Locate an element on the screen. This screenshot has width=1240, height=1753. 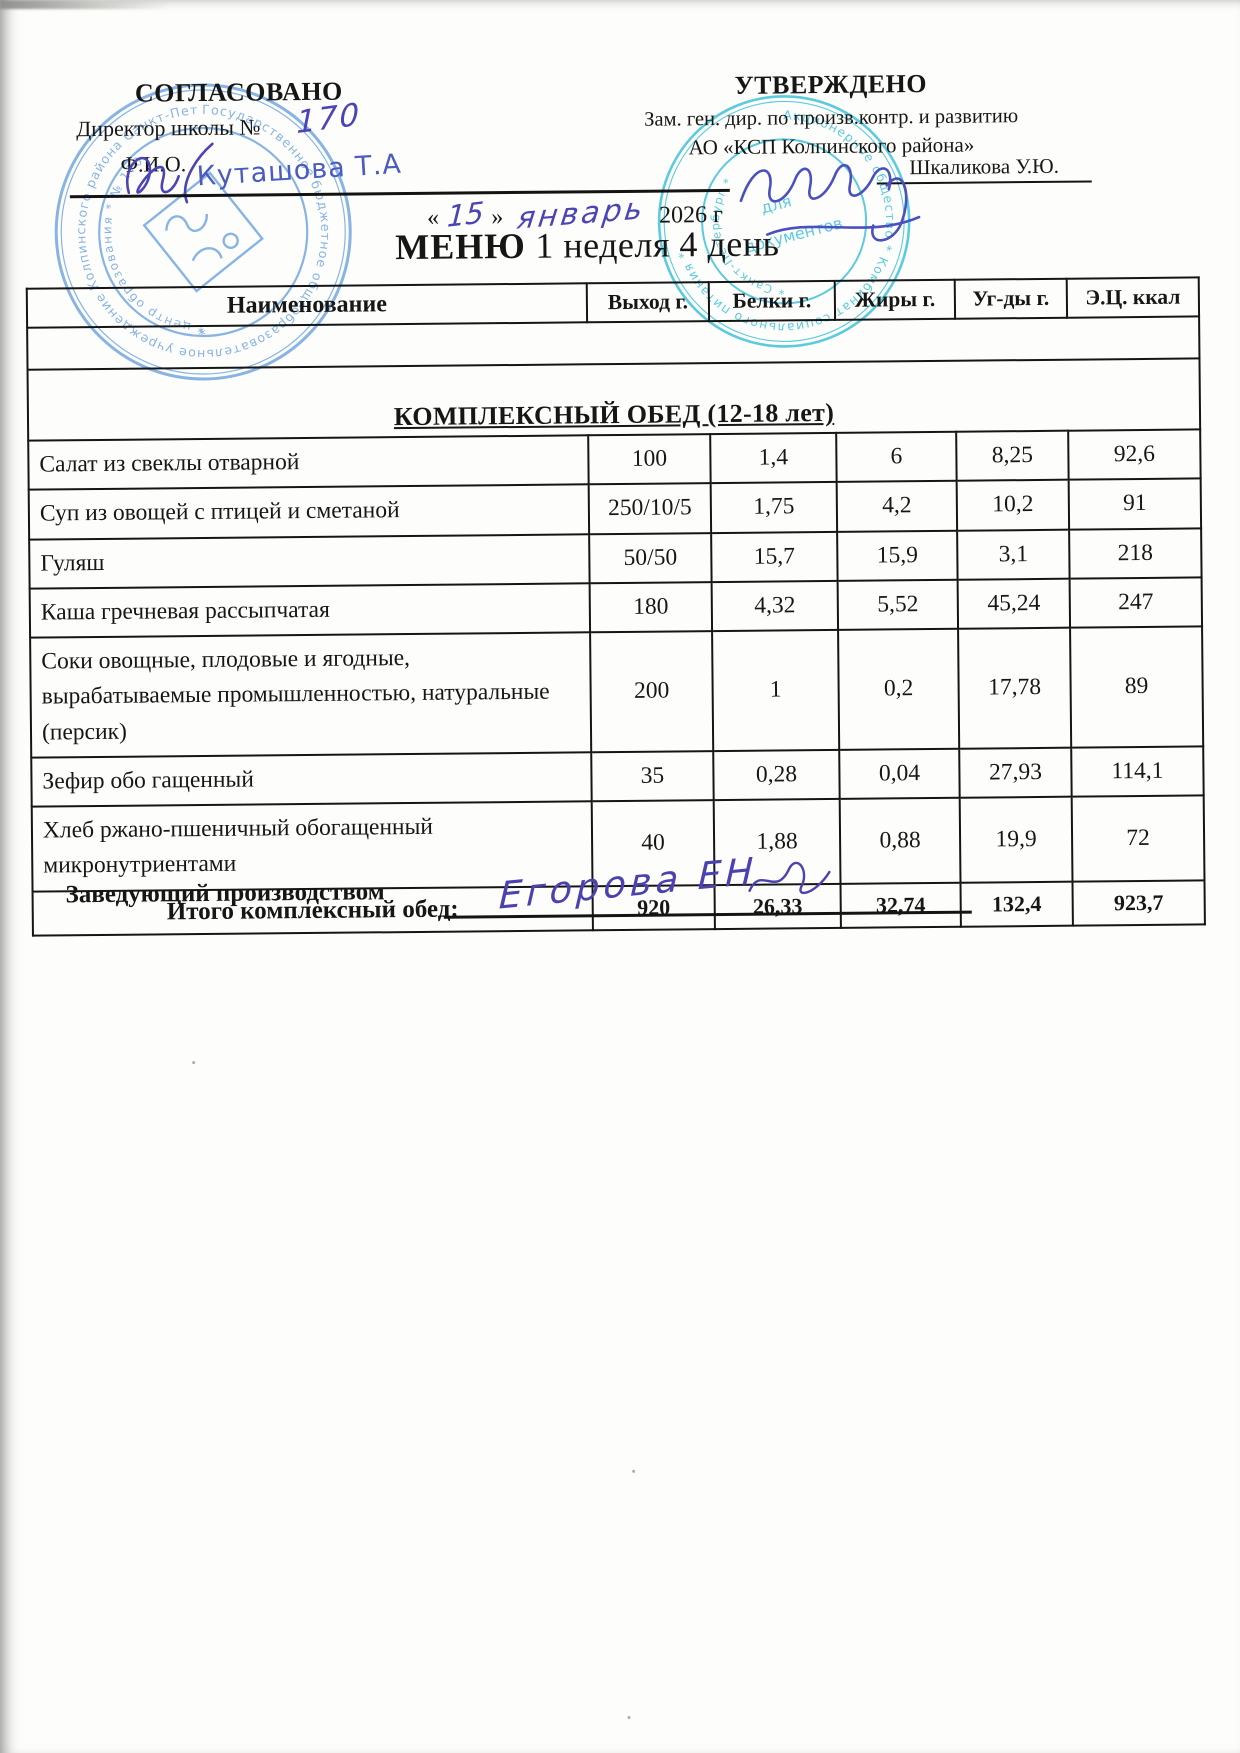
dish-value: 1 is located at coordinates (776, 690).